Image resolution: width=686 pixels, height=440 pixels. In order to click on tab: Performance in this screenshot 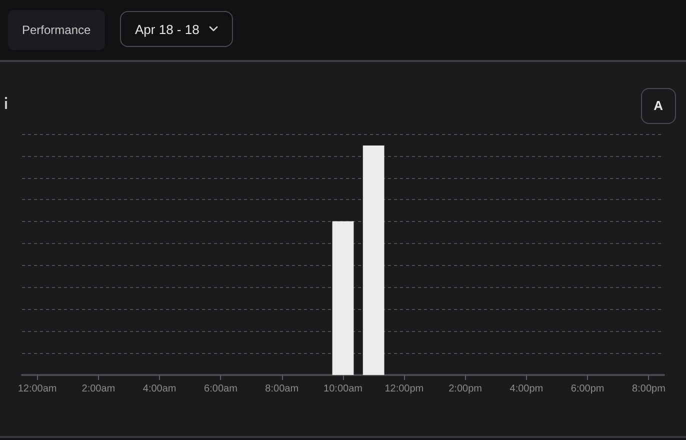, I will do `click(56, 30)`.